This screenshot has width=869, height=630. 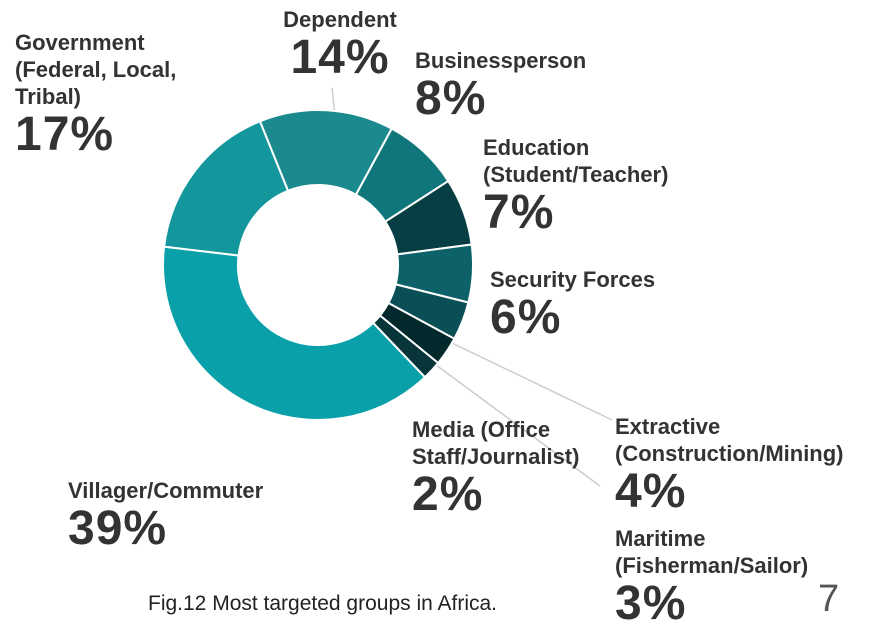 What do you see at coordinates (590, 304) in the screenshot?
I see `data-label: Security Forces 6%` at bounding box center [590, 304].